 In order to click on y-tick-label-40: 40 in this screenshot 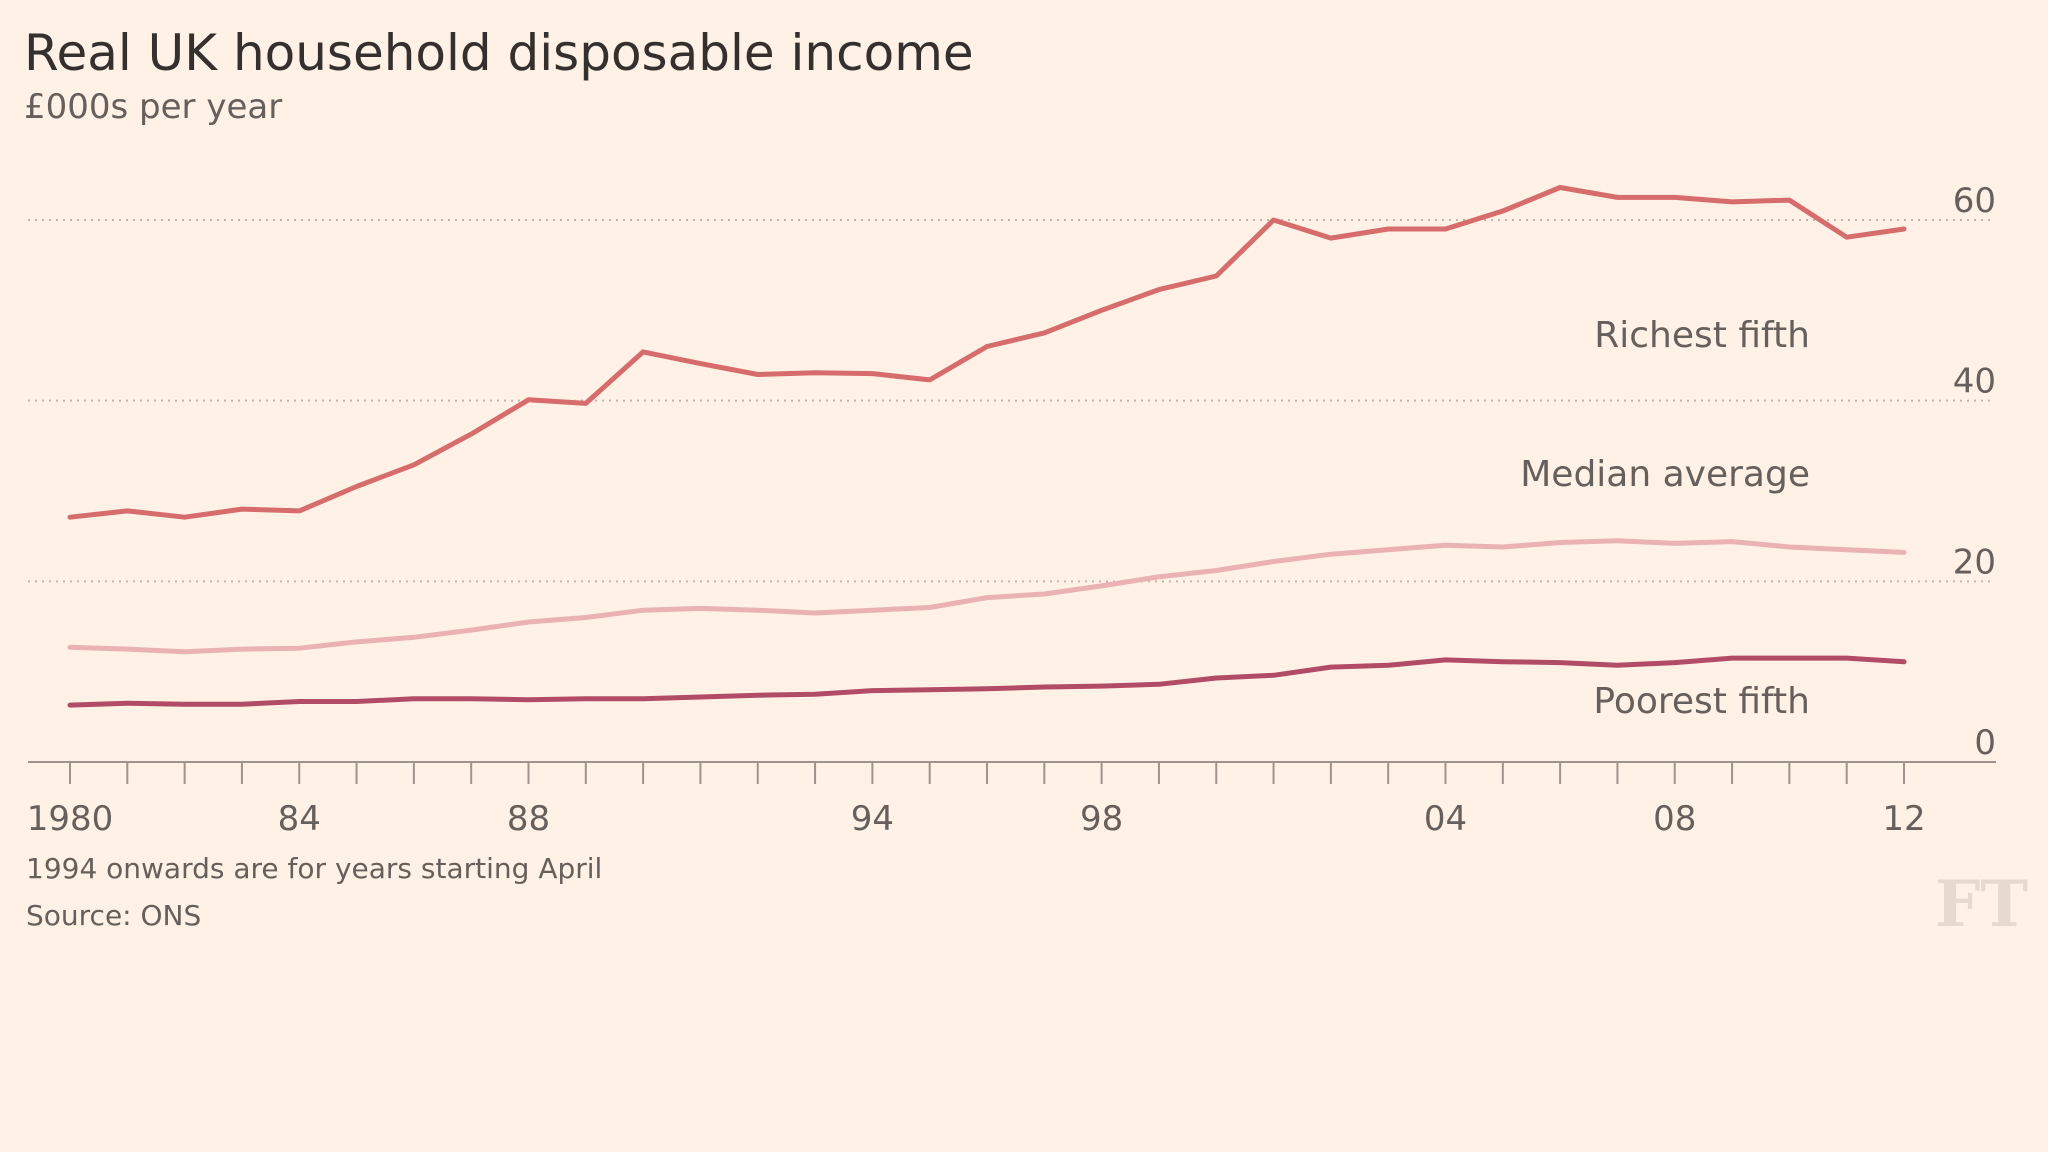, I will do `click(1974, 382)`.